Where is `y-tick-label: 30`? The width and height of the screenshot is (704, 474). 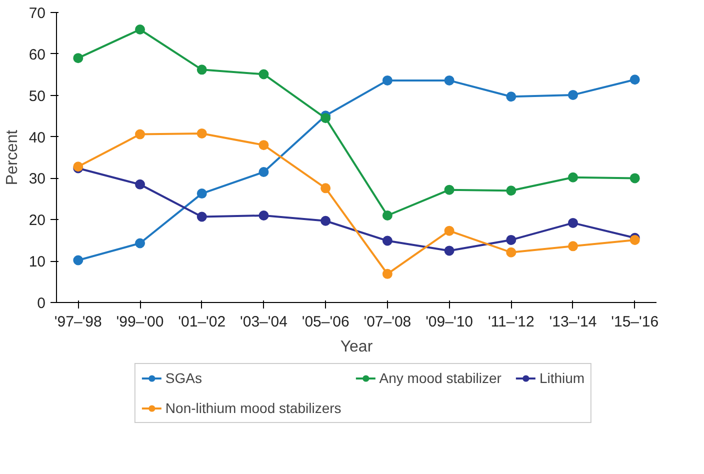 y-tick-label: 30 is located at coordinates (37, 179).